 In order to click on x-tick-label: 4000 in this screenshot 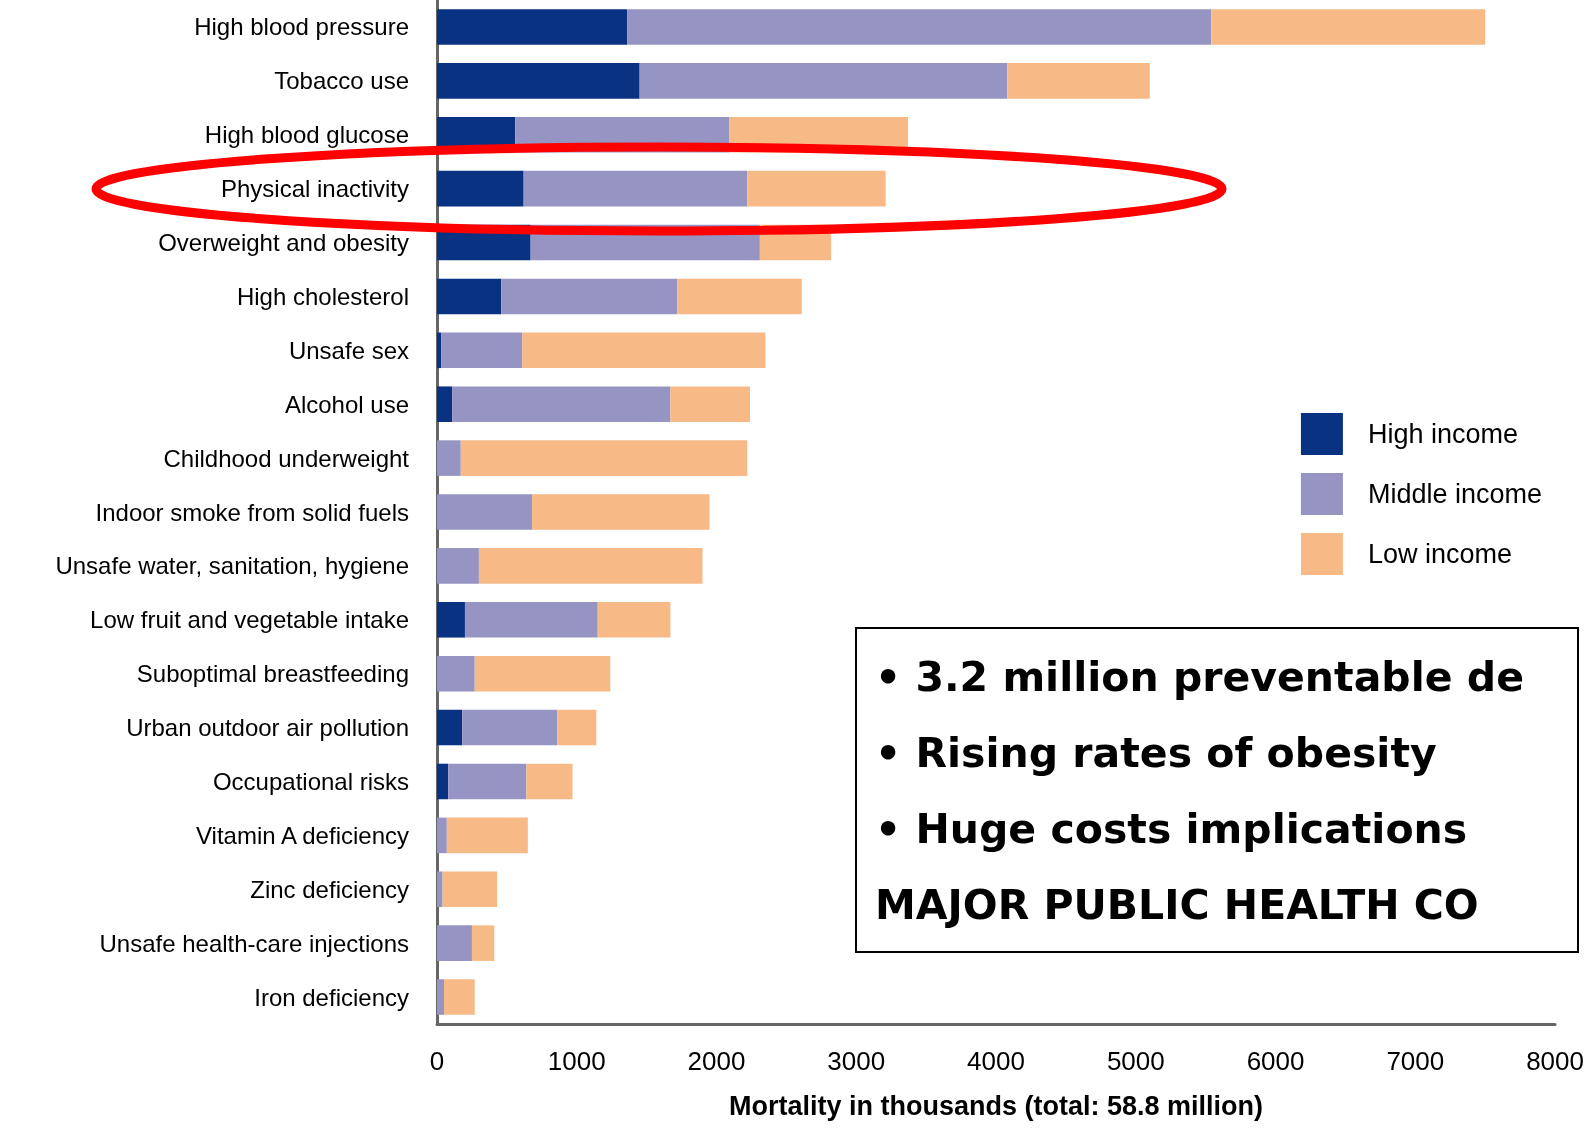, I will do `click(996, 1061)`.